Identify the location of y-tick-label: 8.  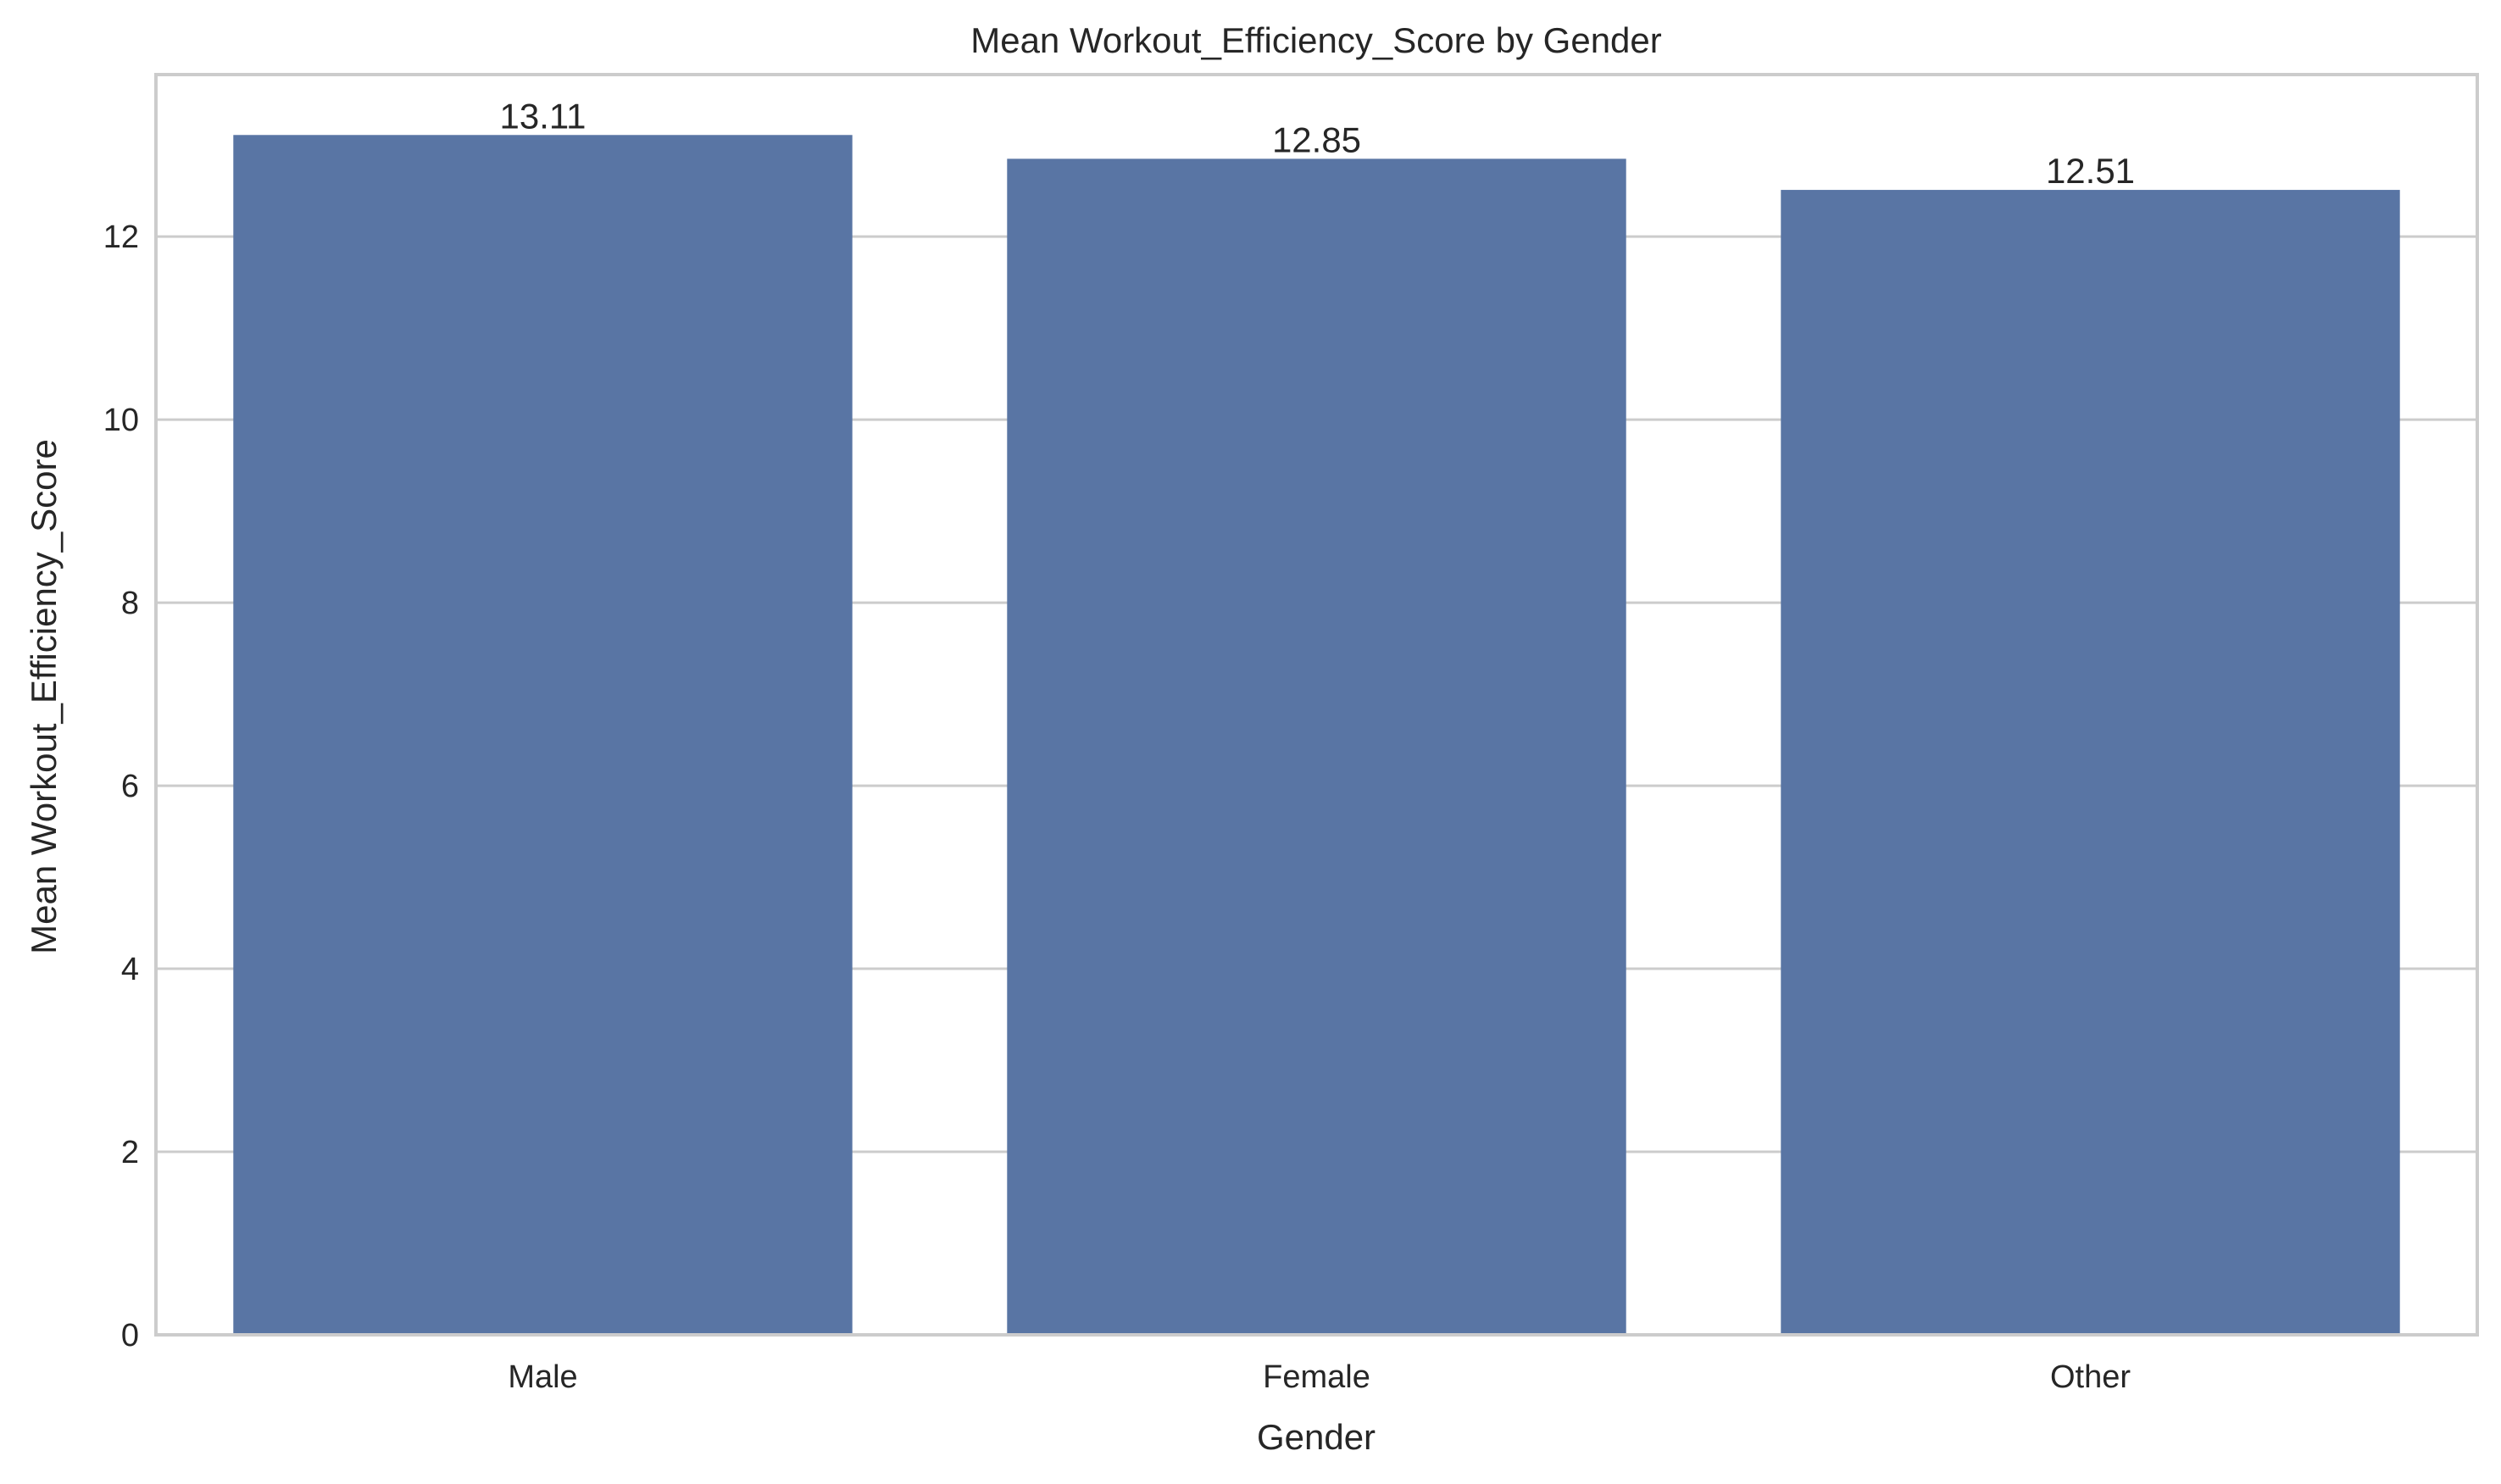
(130, 604).